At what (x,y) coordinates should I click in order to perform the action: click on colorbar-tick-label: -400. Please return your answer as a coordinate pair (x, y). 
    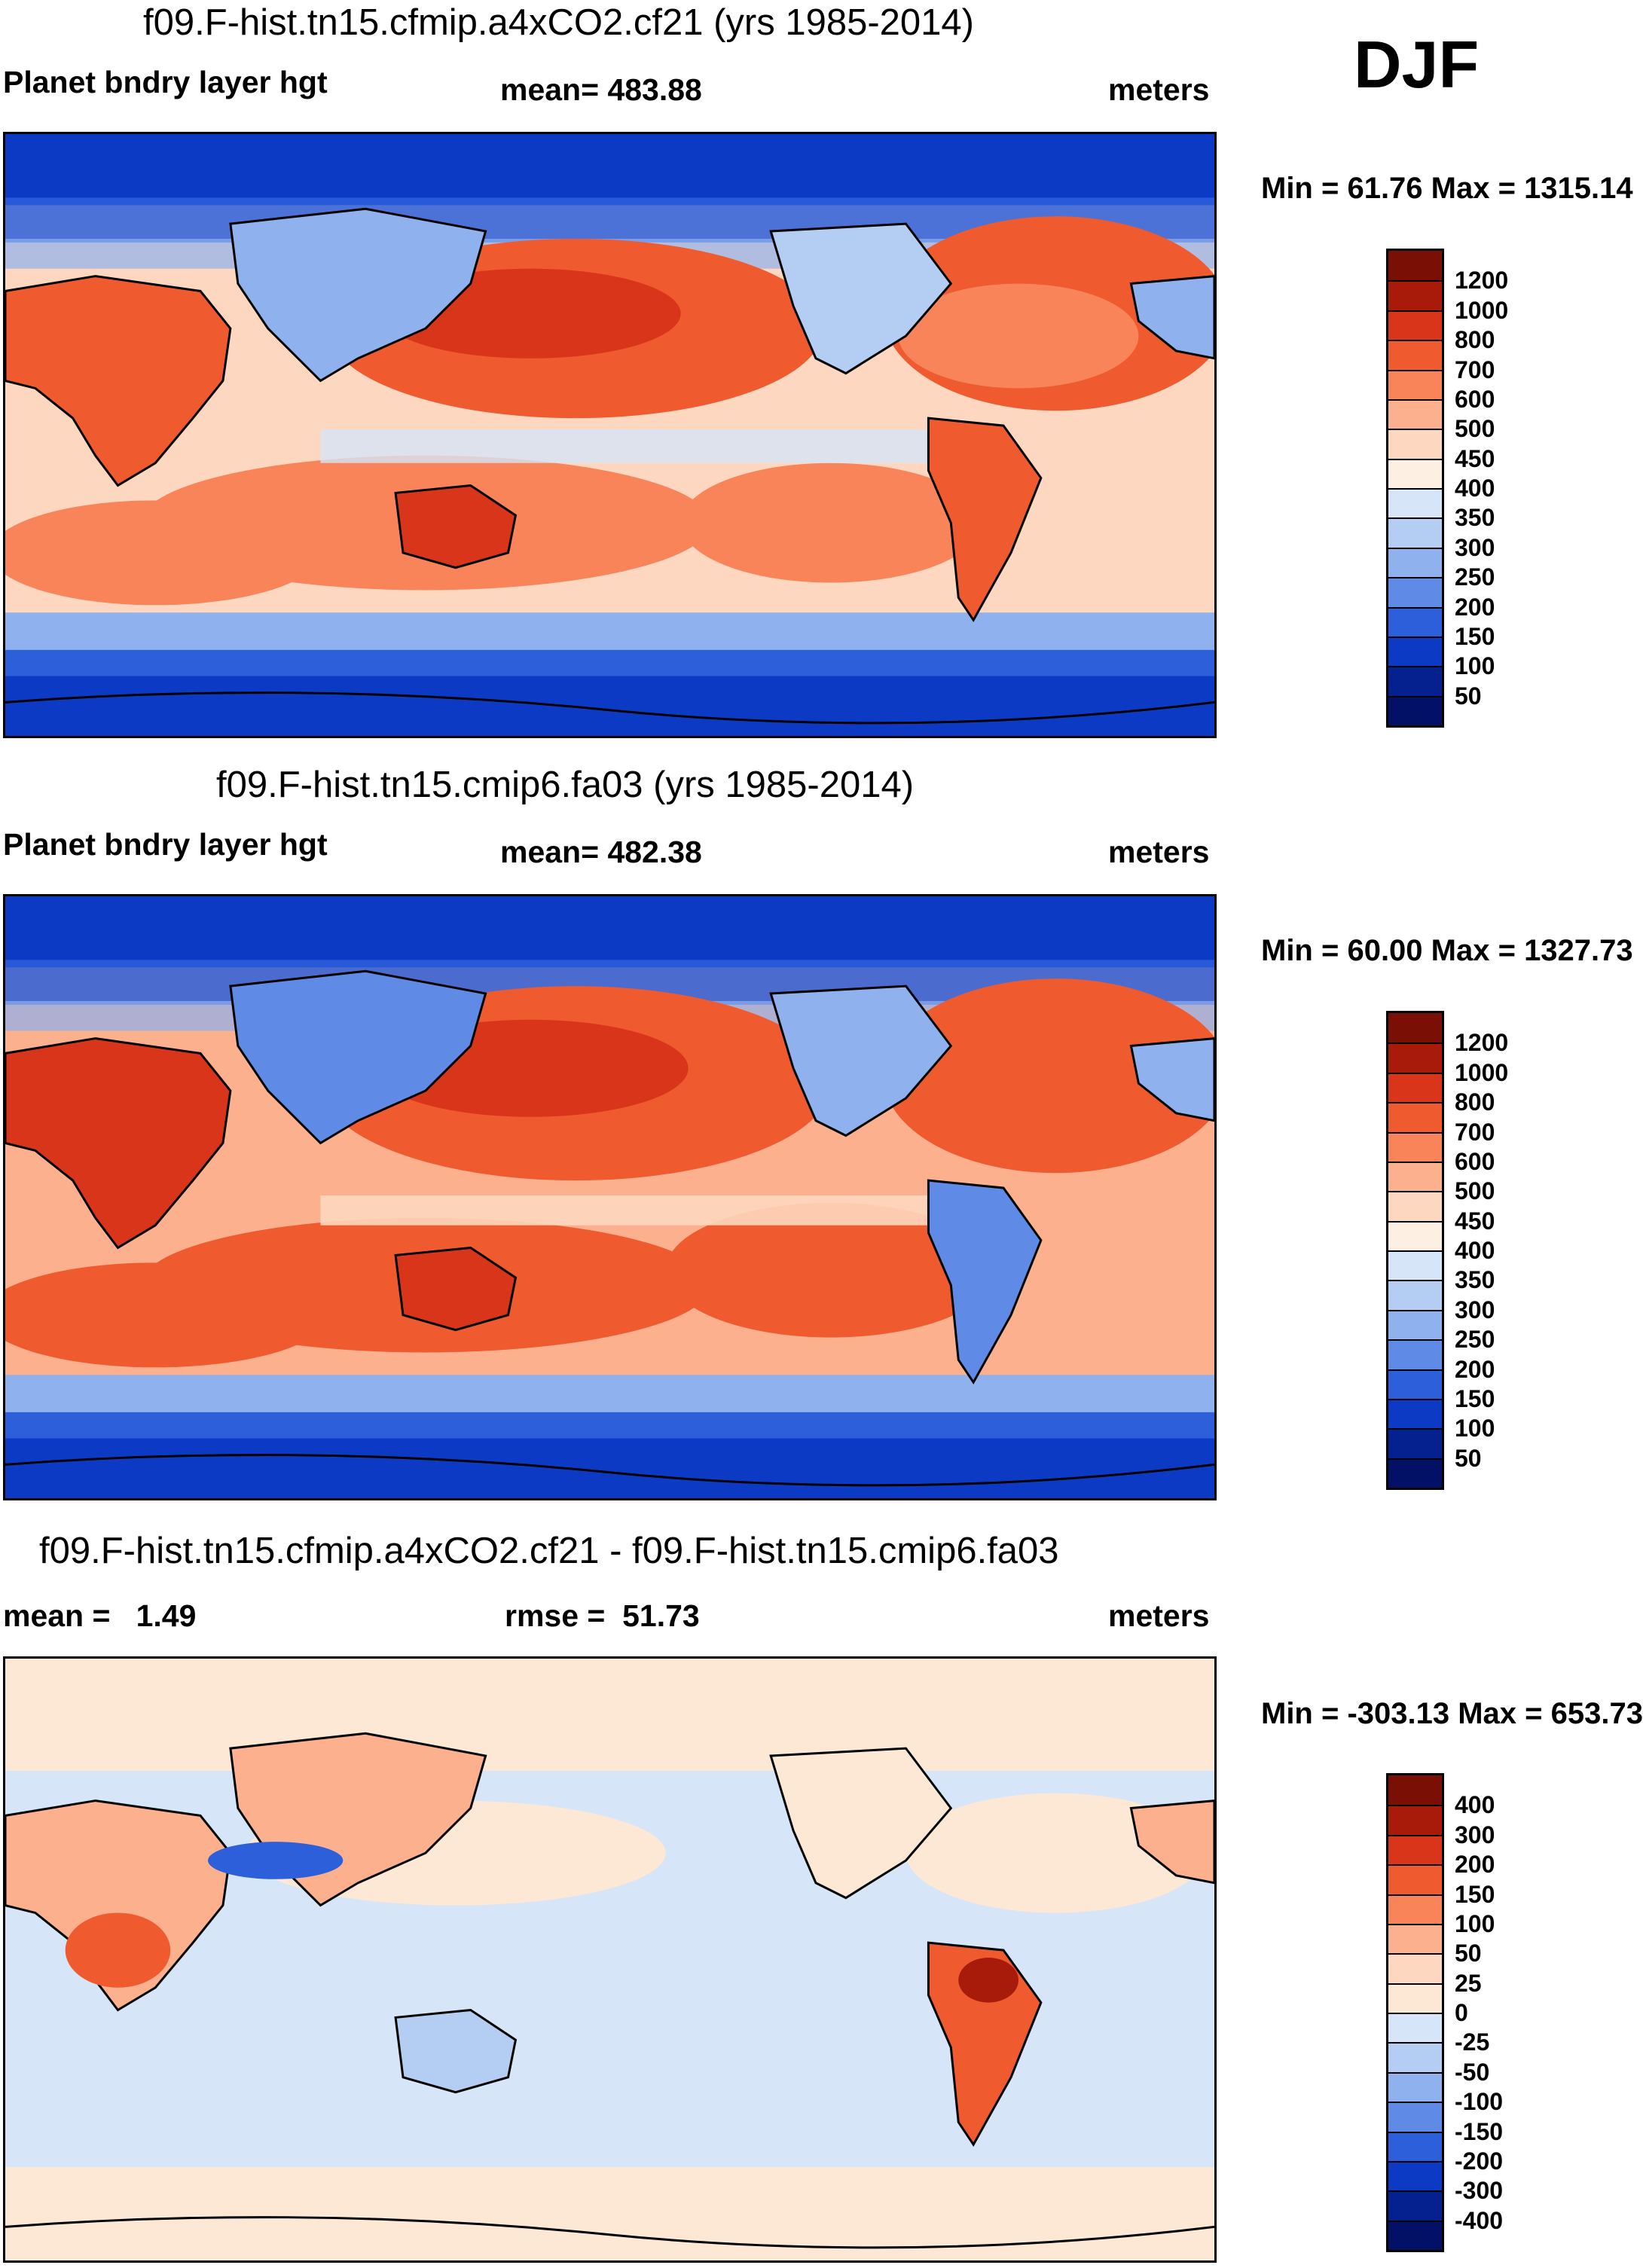
    Looking at the image, I should click on (1479, 2220).